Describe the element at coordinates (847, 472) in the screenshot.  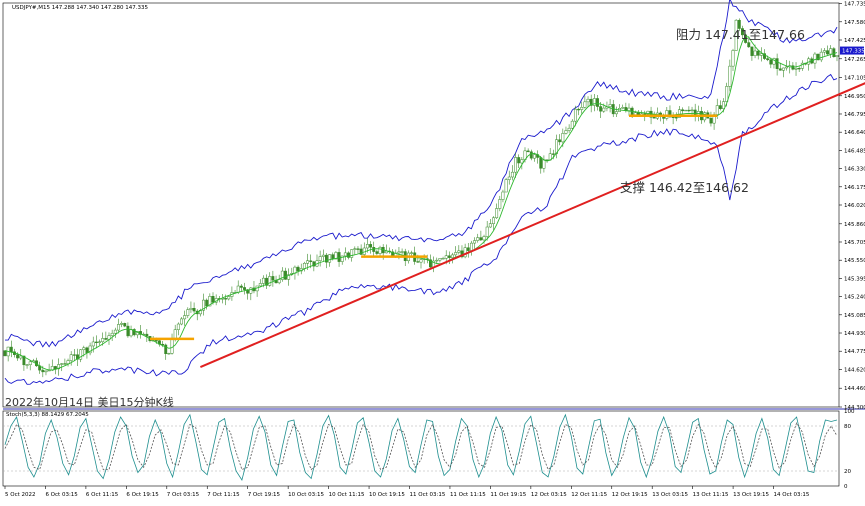
I see `stoch-y-tick-label: 20` at that location.